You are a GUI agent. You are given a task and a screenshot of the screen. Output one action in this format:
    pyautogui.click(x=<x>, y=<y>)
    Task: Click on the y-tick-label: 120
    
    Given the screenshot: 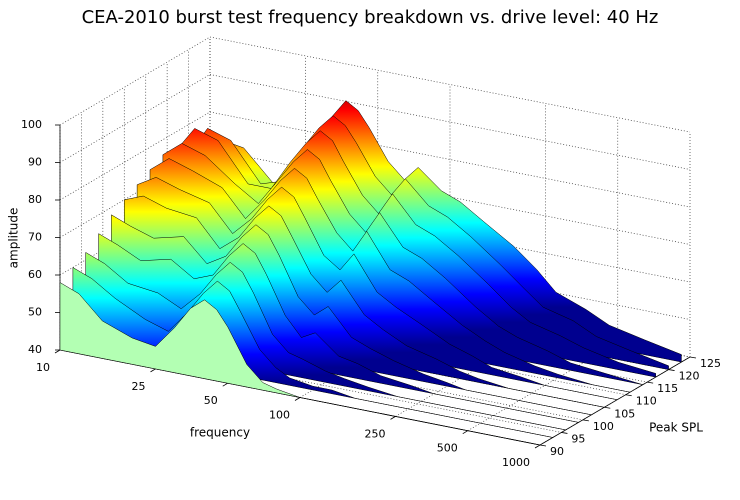 What is the action you would take?
    pyautogui.click(x=689, y=376)
    